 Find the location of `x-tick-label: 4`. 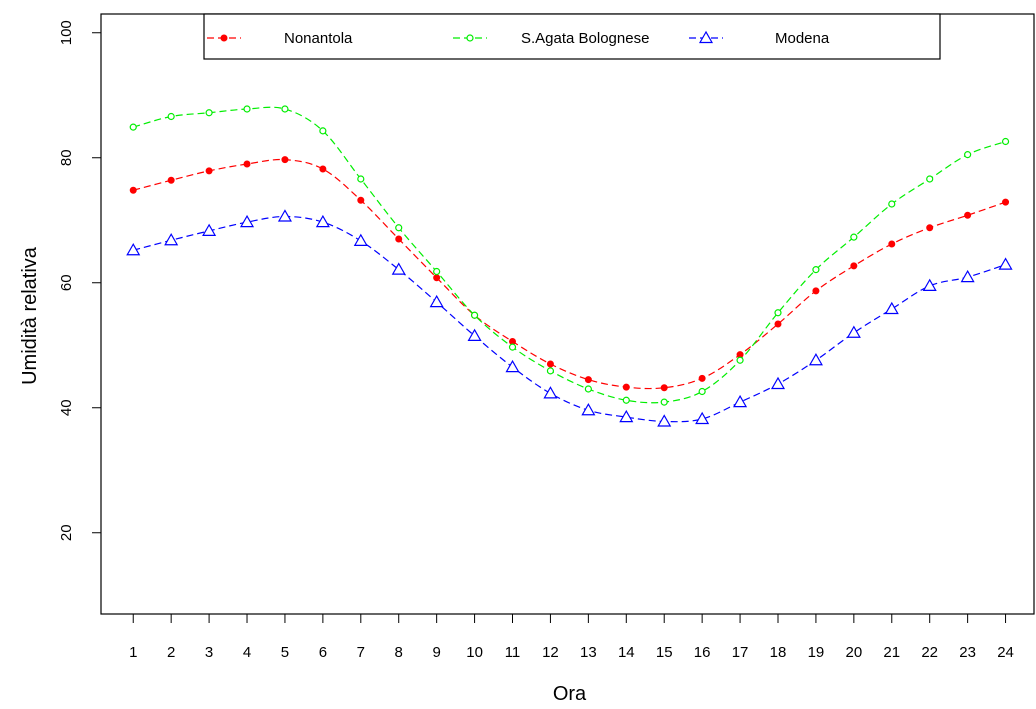

x-tick-label: 4 is located at coordinates (247, 652).